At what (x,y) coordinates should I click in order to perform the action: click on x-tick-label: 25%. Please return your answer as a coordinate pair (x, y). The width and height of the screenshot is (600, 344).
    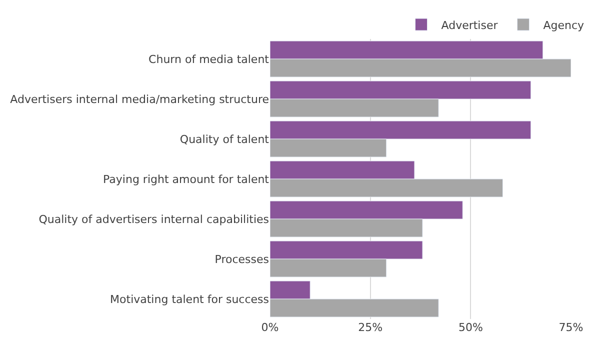
    Looking at the image, I should click on (370, 327).